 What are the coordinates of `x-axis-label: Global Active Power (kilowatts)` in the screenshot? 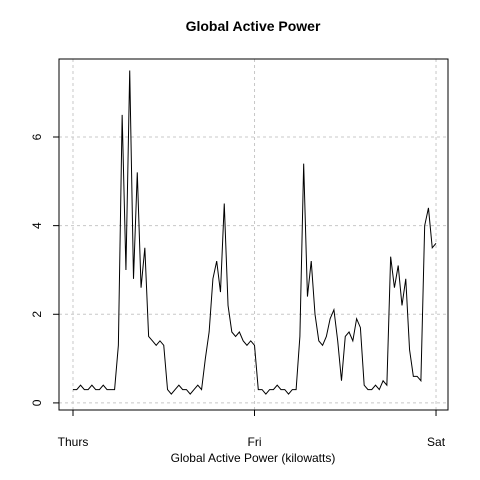 It's located at (253, 458).